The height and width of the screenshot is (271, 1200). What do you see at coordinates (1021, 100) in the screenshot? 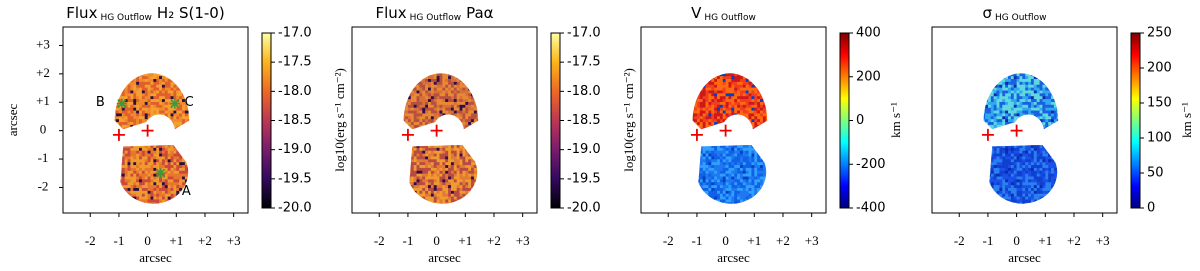
I see `map-region` at bounding box center [1021, 100].